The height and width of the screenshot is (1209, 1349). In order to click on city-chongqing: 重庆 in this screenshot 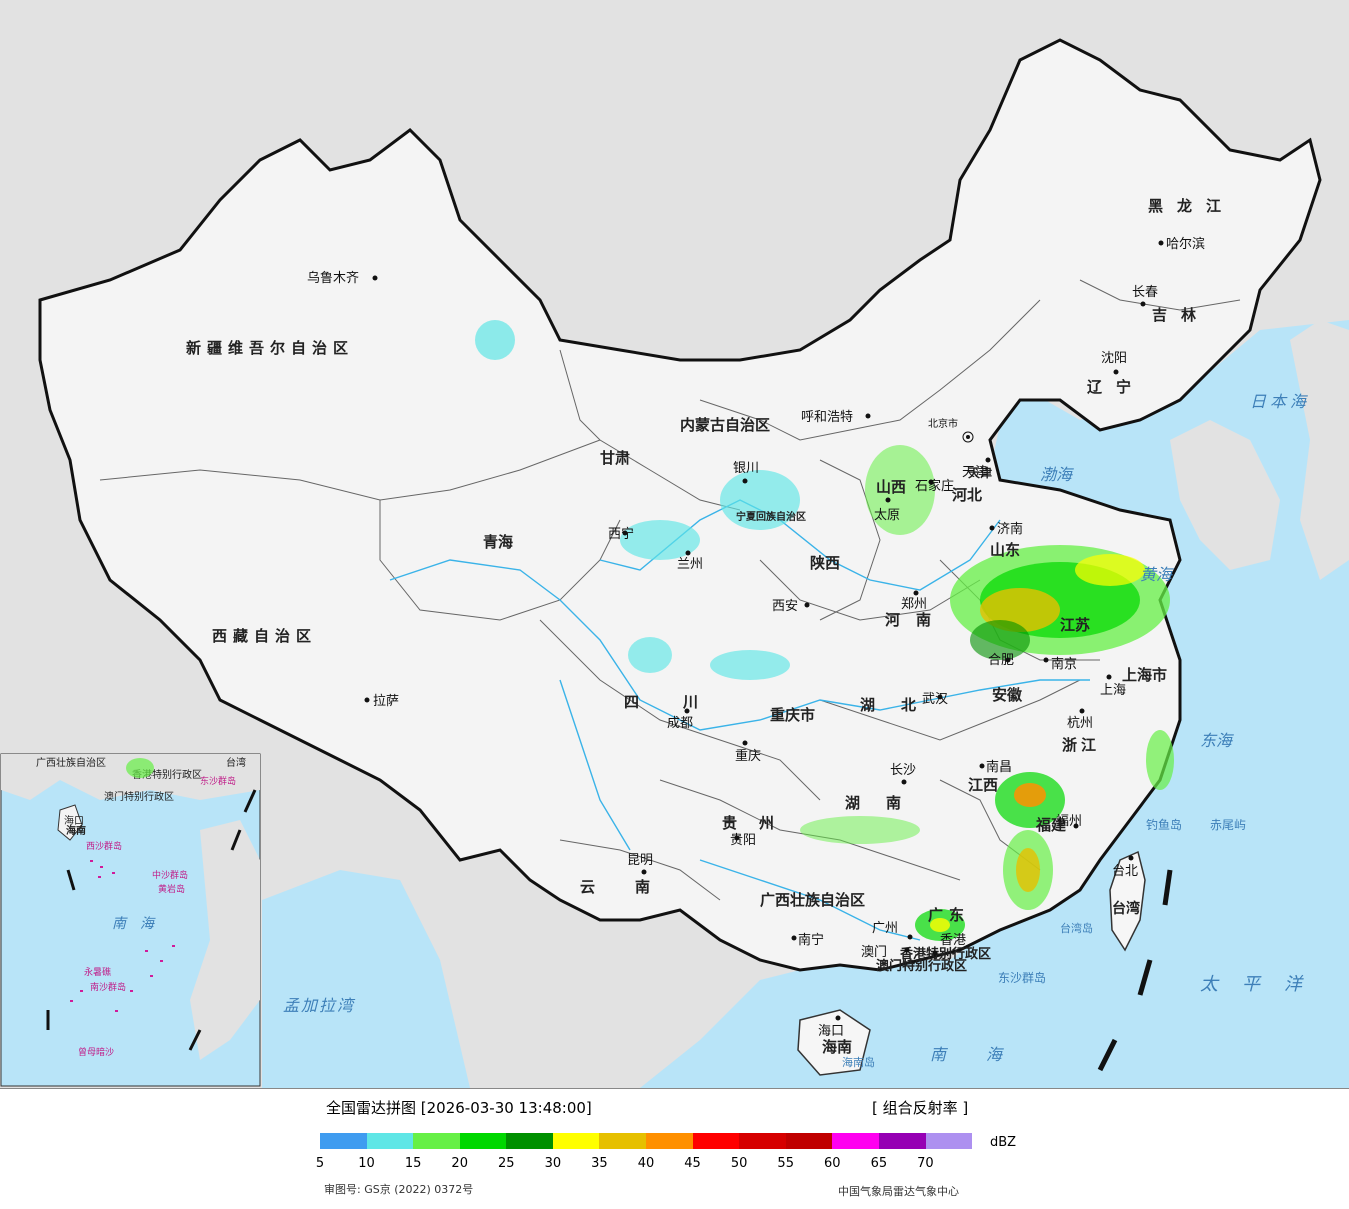, I will do `click(748, 756)`.